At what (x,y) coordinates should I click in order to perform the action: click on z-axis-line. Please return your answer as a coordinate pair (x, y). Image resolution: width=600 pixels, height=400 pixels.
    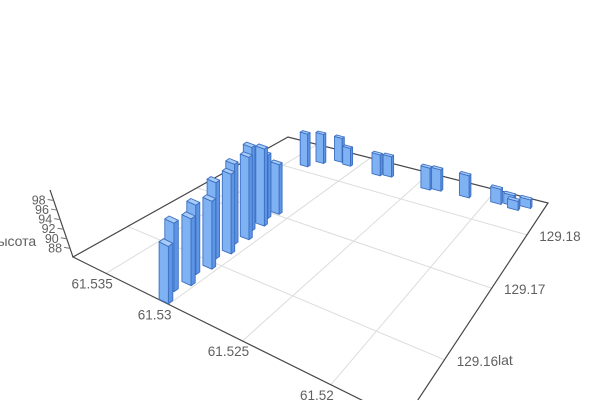
    Looking at the image, I should click on (61, 223).